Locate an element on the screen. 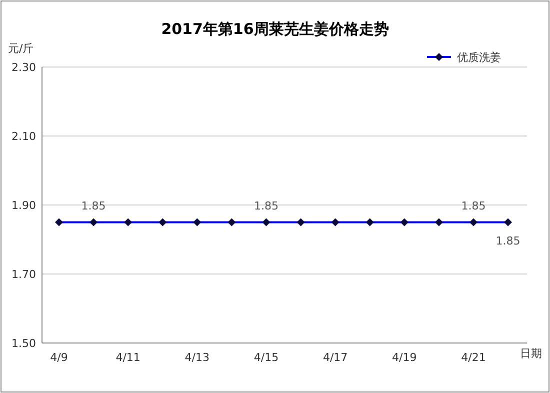 This screenshot has height=393, width=550. y-axis-title: 元/斤 is located at coordinates (21, 48).